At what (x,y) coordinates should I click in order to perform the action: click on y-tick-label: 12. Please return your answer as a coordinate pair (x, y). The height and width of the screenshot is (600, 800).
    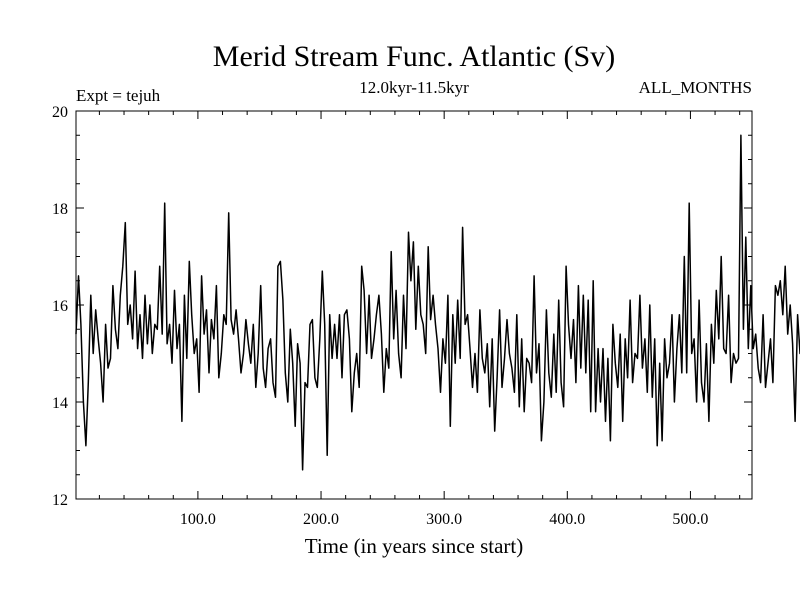
    Looking at the image, I should click on (60, 500).